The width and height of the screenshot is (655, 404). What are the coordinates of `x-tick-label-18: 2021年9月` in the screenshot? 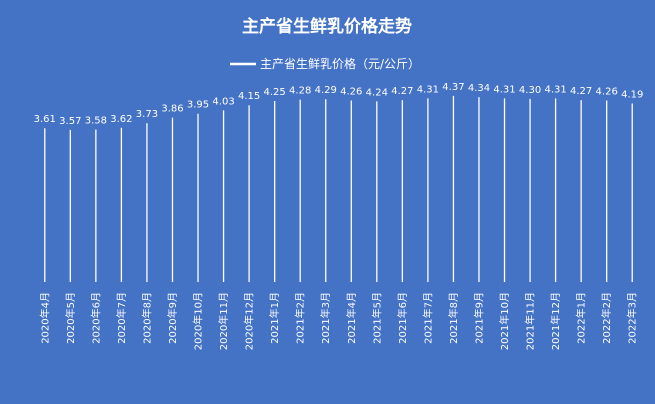 It's located at (478, 318).